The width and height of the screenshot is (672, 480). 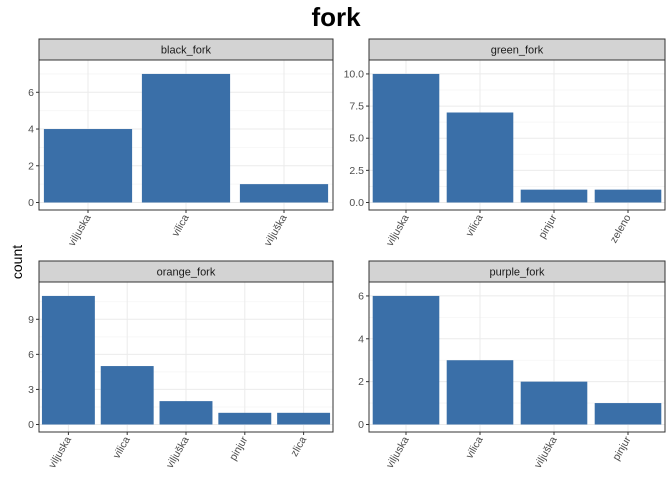 What do you see at coordinates (186, 51) in the screenshot?
I see `facet-strip-label: black_fork` at bounding box center [186, 51].